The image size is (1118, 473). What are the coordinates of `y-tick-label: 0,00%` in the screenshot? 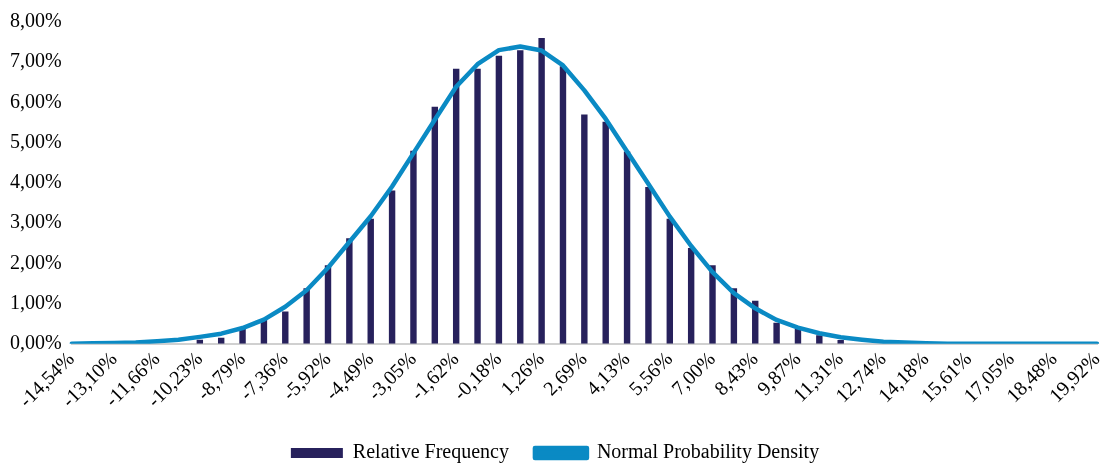 It's located at (35, 341).